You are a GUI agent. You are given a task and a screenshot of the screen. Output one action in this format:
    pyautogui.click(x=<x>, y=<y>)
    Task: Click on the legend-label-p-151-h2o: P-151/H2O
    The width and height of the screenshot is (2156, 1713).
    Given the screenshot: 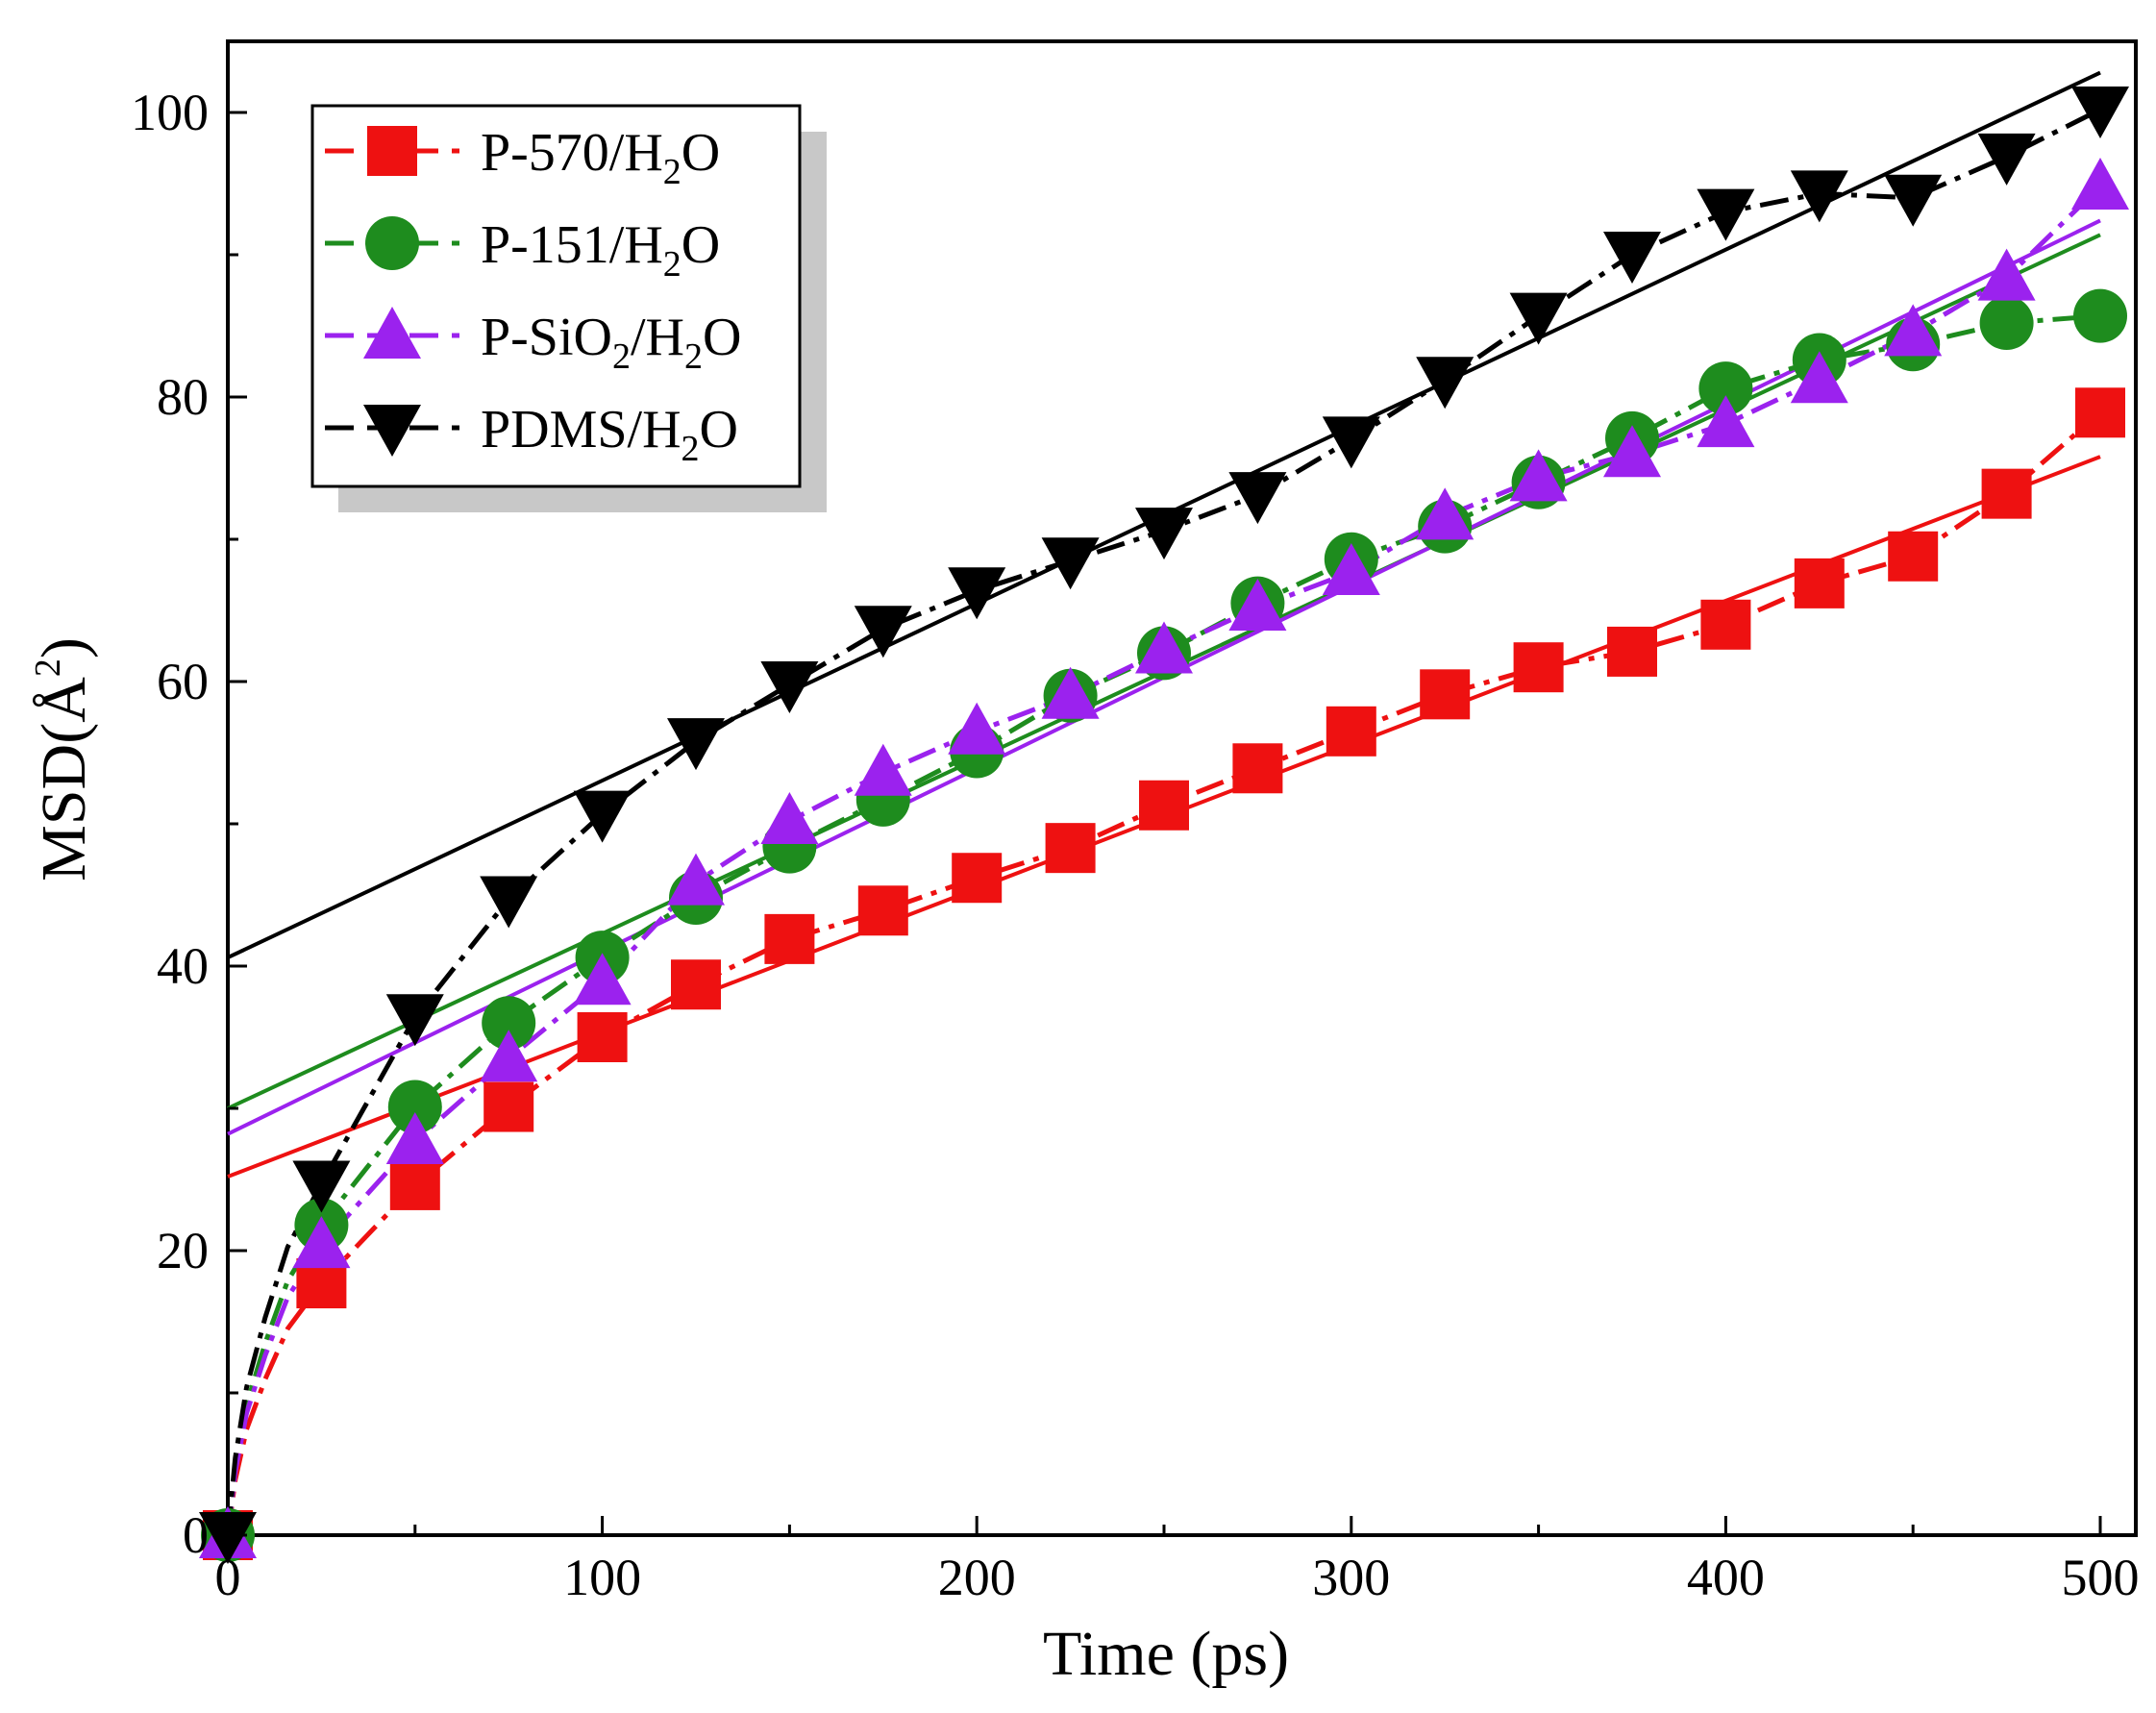 What is the action you would take?
    pyautogui.click(x=601, y=250)
    